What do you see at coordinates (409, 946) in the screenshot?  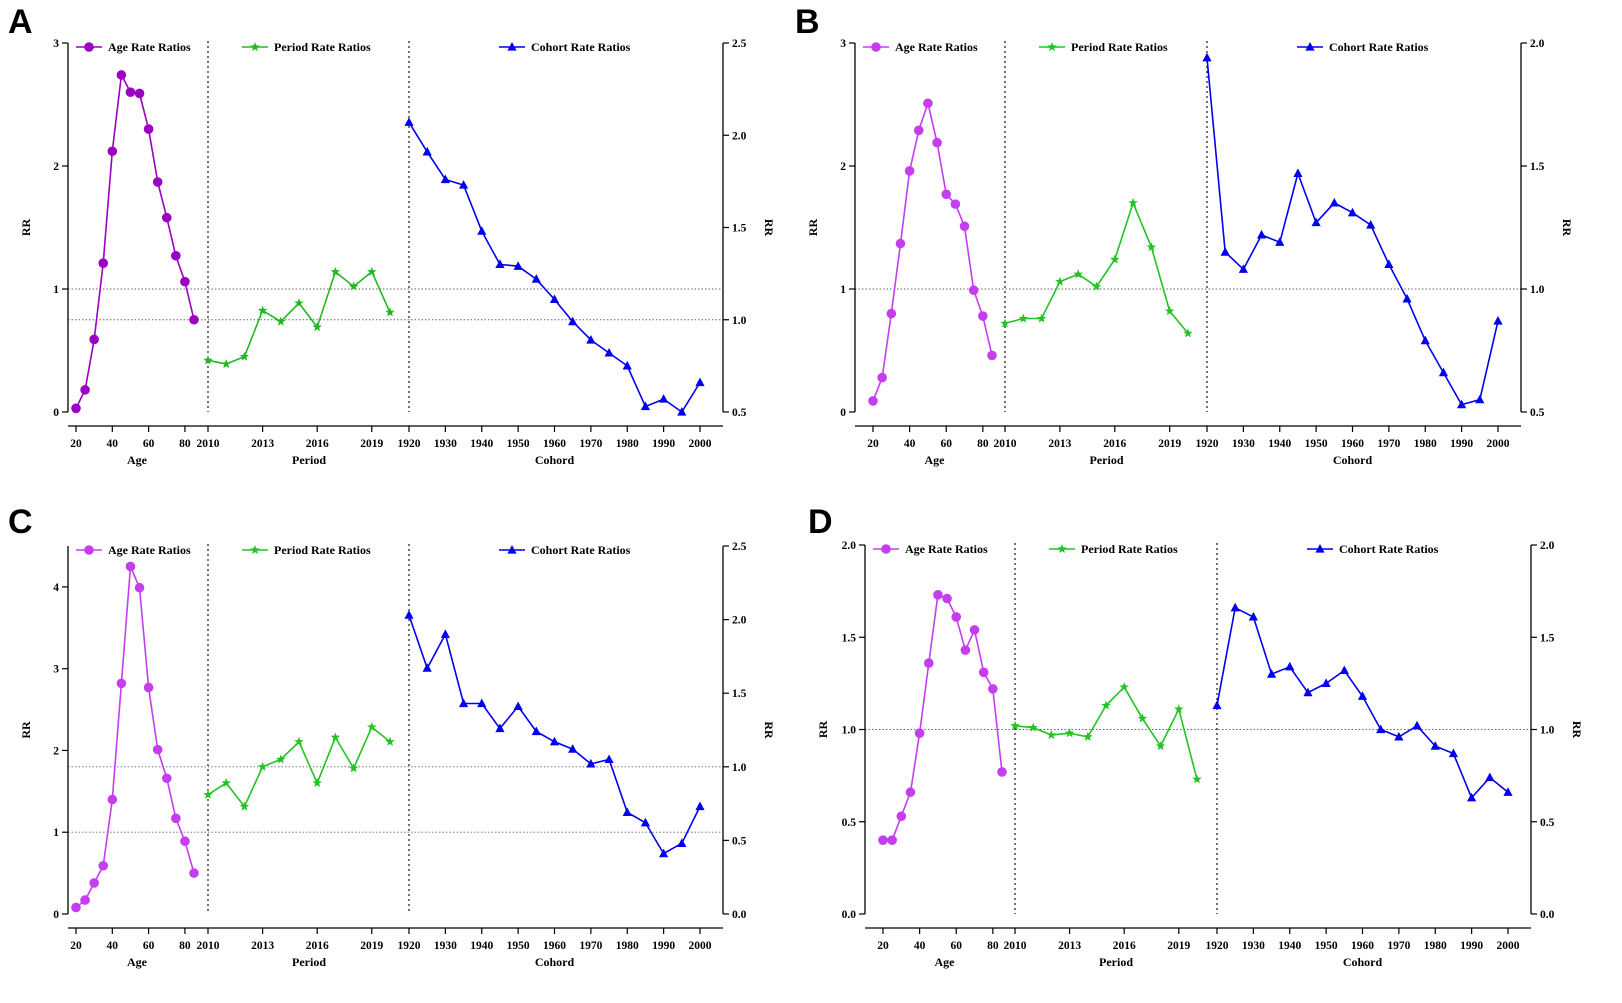 I see `cohort-tick-label: 1920` at bounding box center [409, 946].